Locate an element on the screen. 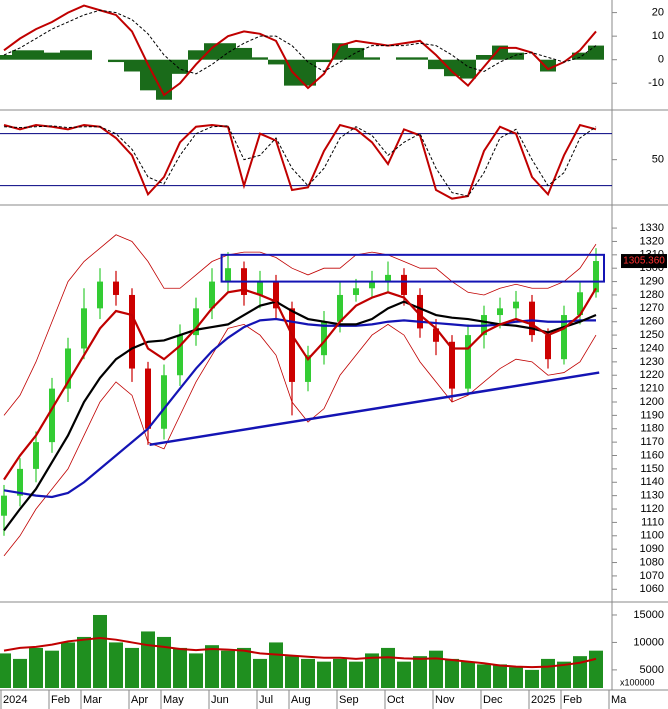 Image resolution: width=668 pixels, height=709 pixels. x-tick-label: Aug is located at coordinates (301, 700).